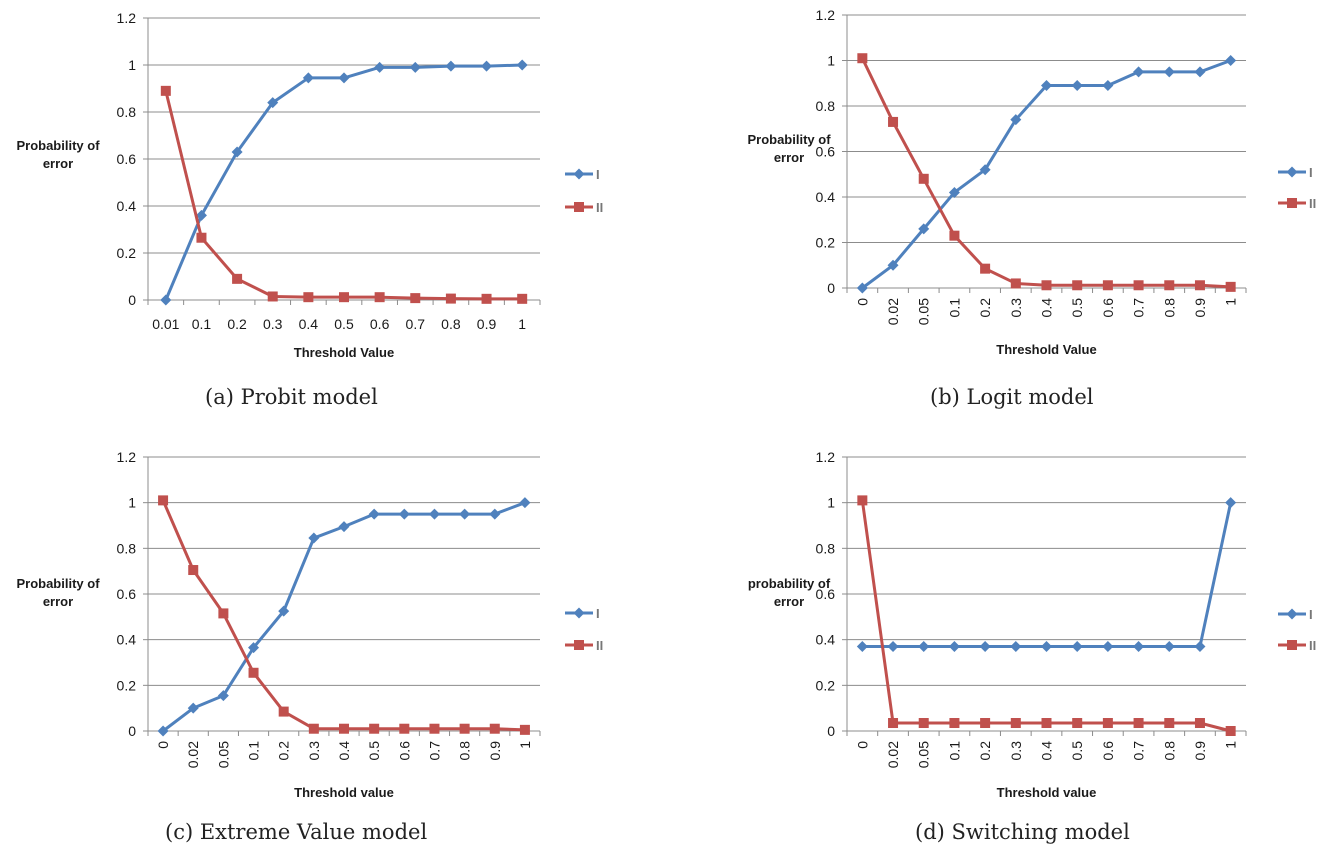 The width and height of the screenshot is (1335, 854). I want to click on x-tick-label: 0.1, so click(954, 751).